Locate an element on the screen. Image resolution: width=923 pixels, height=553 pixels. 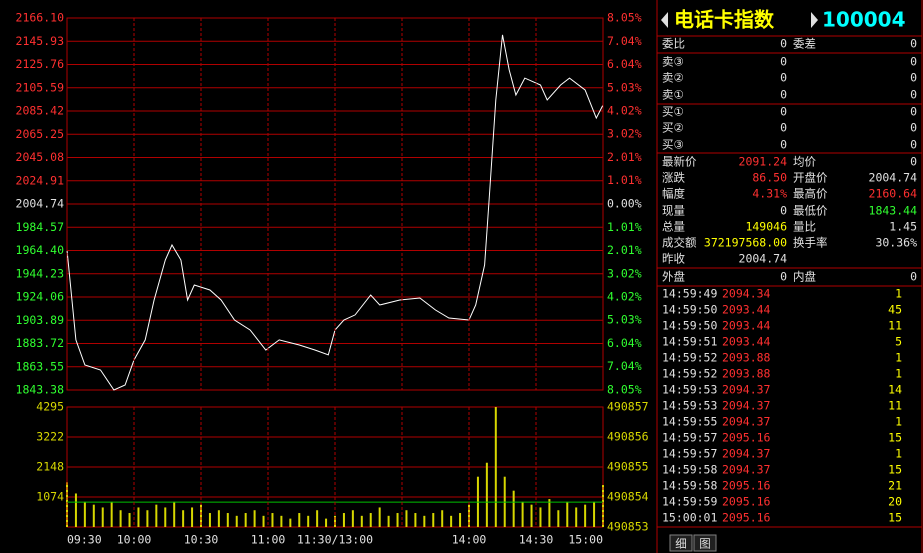
trade-time: 14:59:59 is located at coordinates (689, 502).